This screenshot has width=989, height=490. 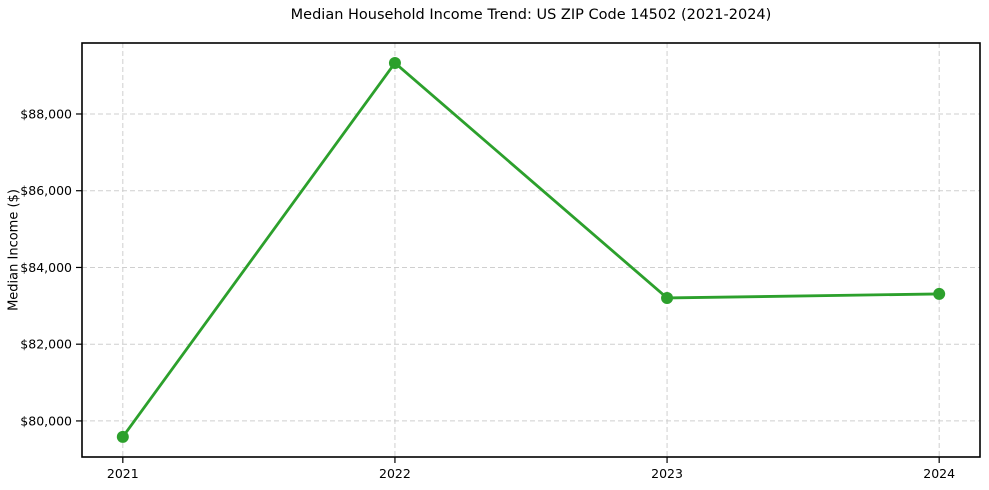 What do you see at coordinates (14, 250) in the screenshot?
I see `y-axis-label: Median Income ($)` at bounding box center [14, 250].